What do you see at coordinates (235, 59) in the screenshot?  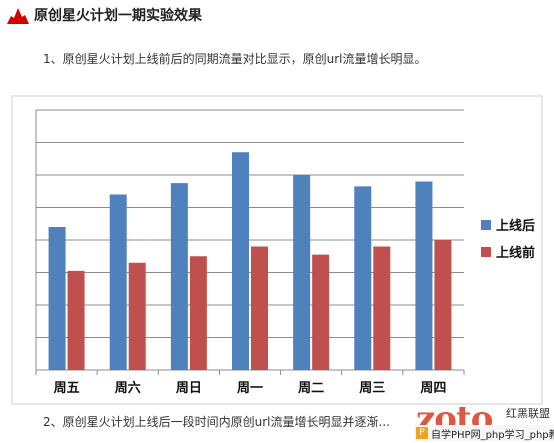 I see `paragraph-1: 1、原创星火计划上线前后的同期流量对比显示，原创url流量增长明显。` at bounding box center [235, 59].